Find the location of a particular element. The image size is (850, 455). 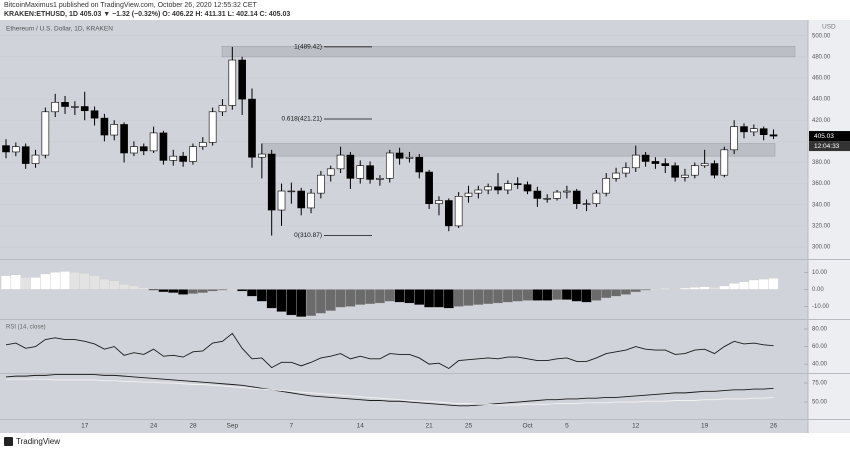

x-tick-label: 24 is located at coordinates (154, 426).